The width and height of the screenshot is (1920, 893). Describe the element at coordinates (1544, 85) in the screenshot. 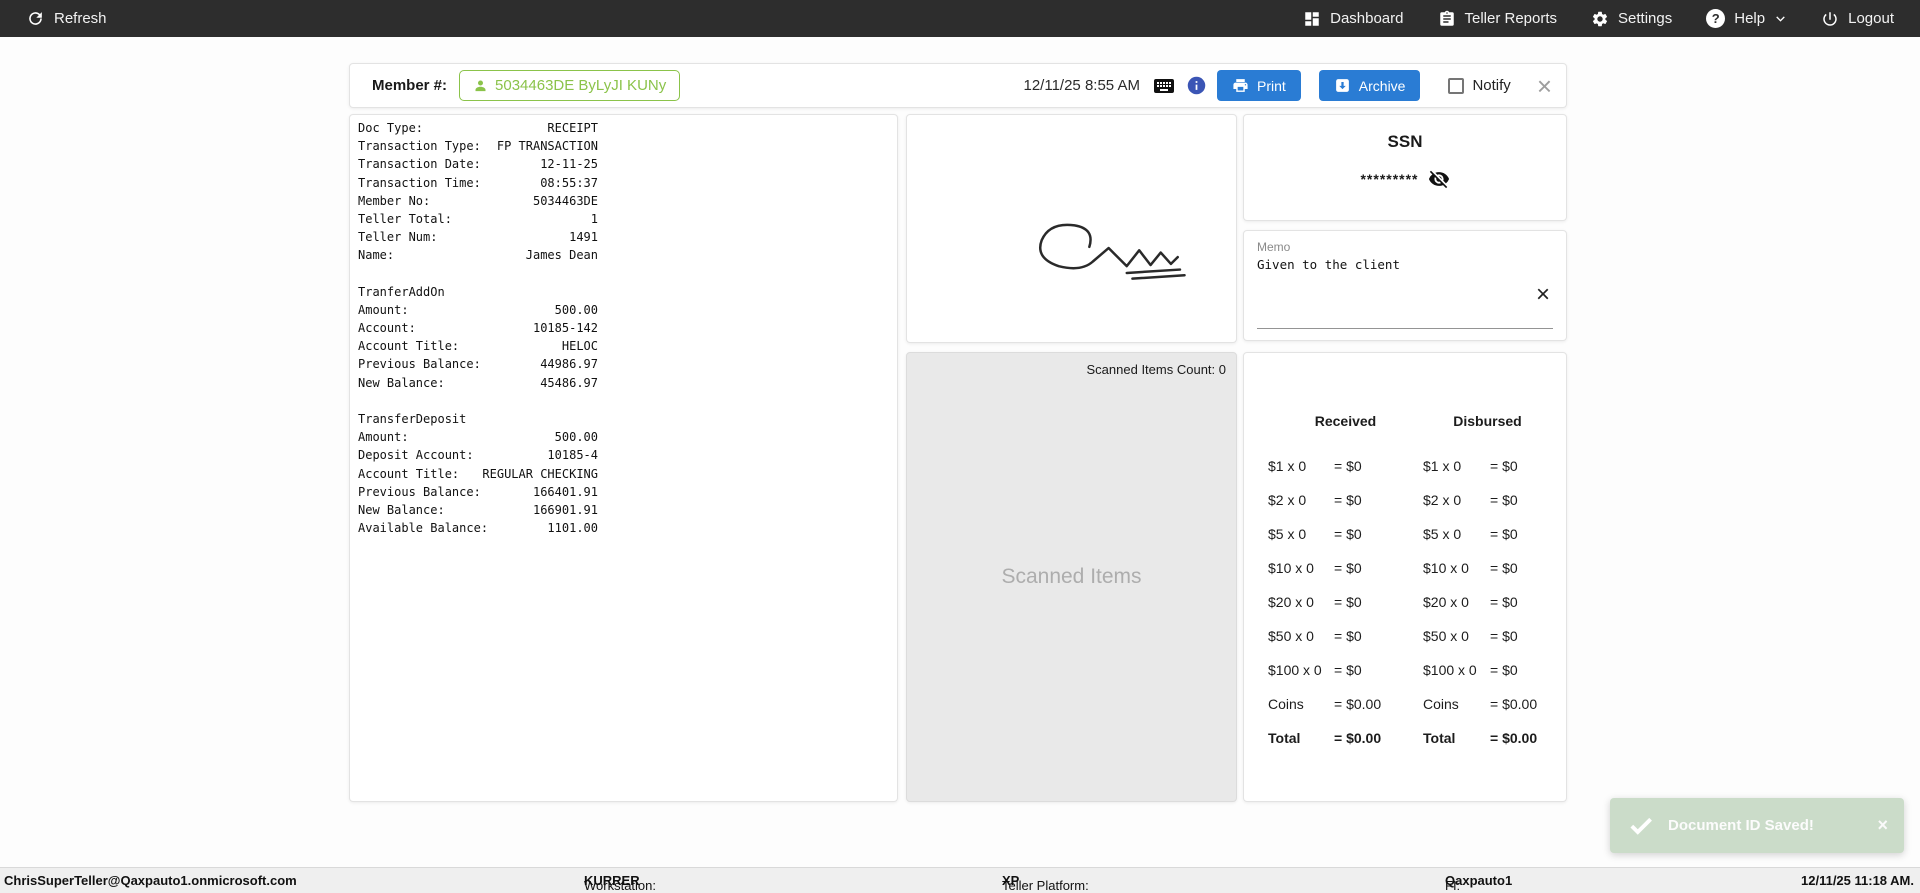

I see `close-document-icon: ×` at that location.